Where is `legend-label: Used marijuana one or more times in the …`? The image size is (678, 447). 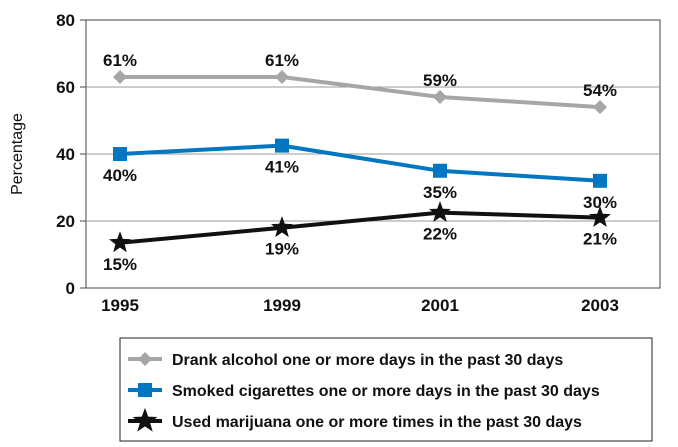
legend-label: Used marijuana one or more times in the … is located at coordinates (377, 422).